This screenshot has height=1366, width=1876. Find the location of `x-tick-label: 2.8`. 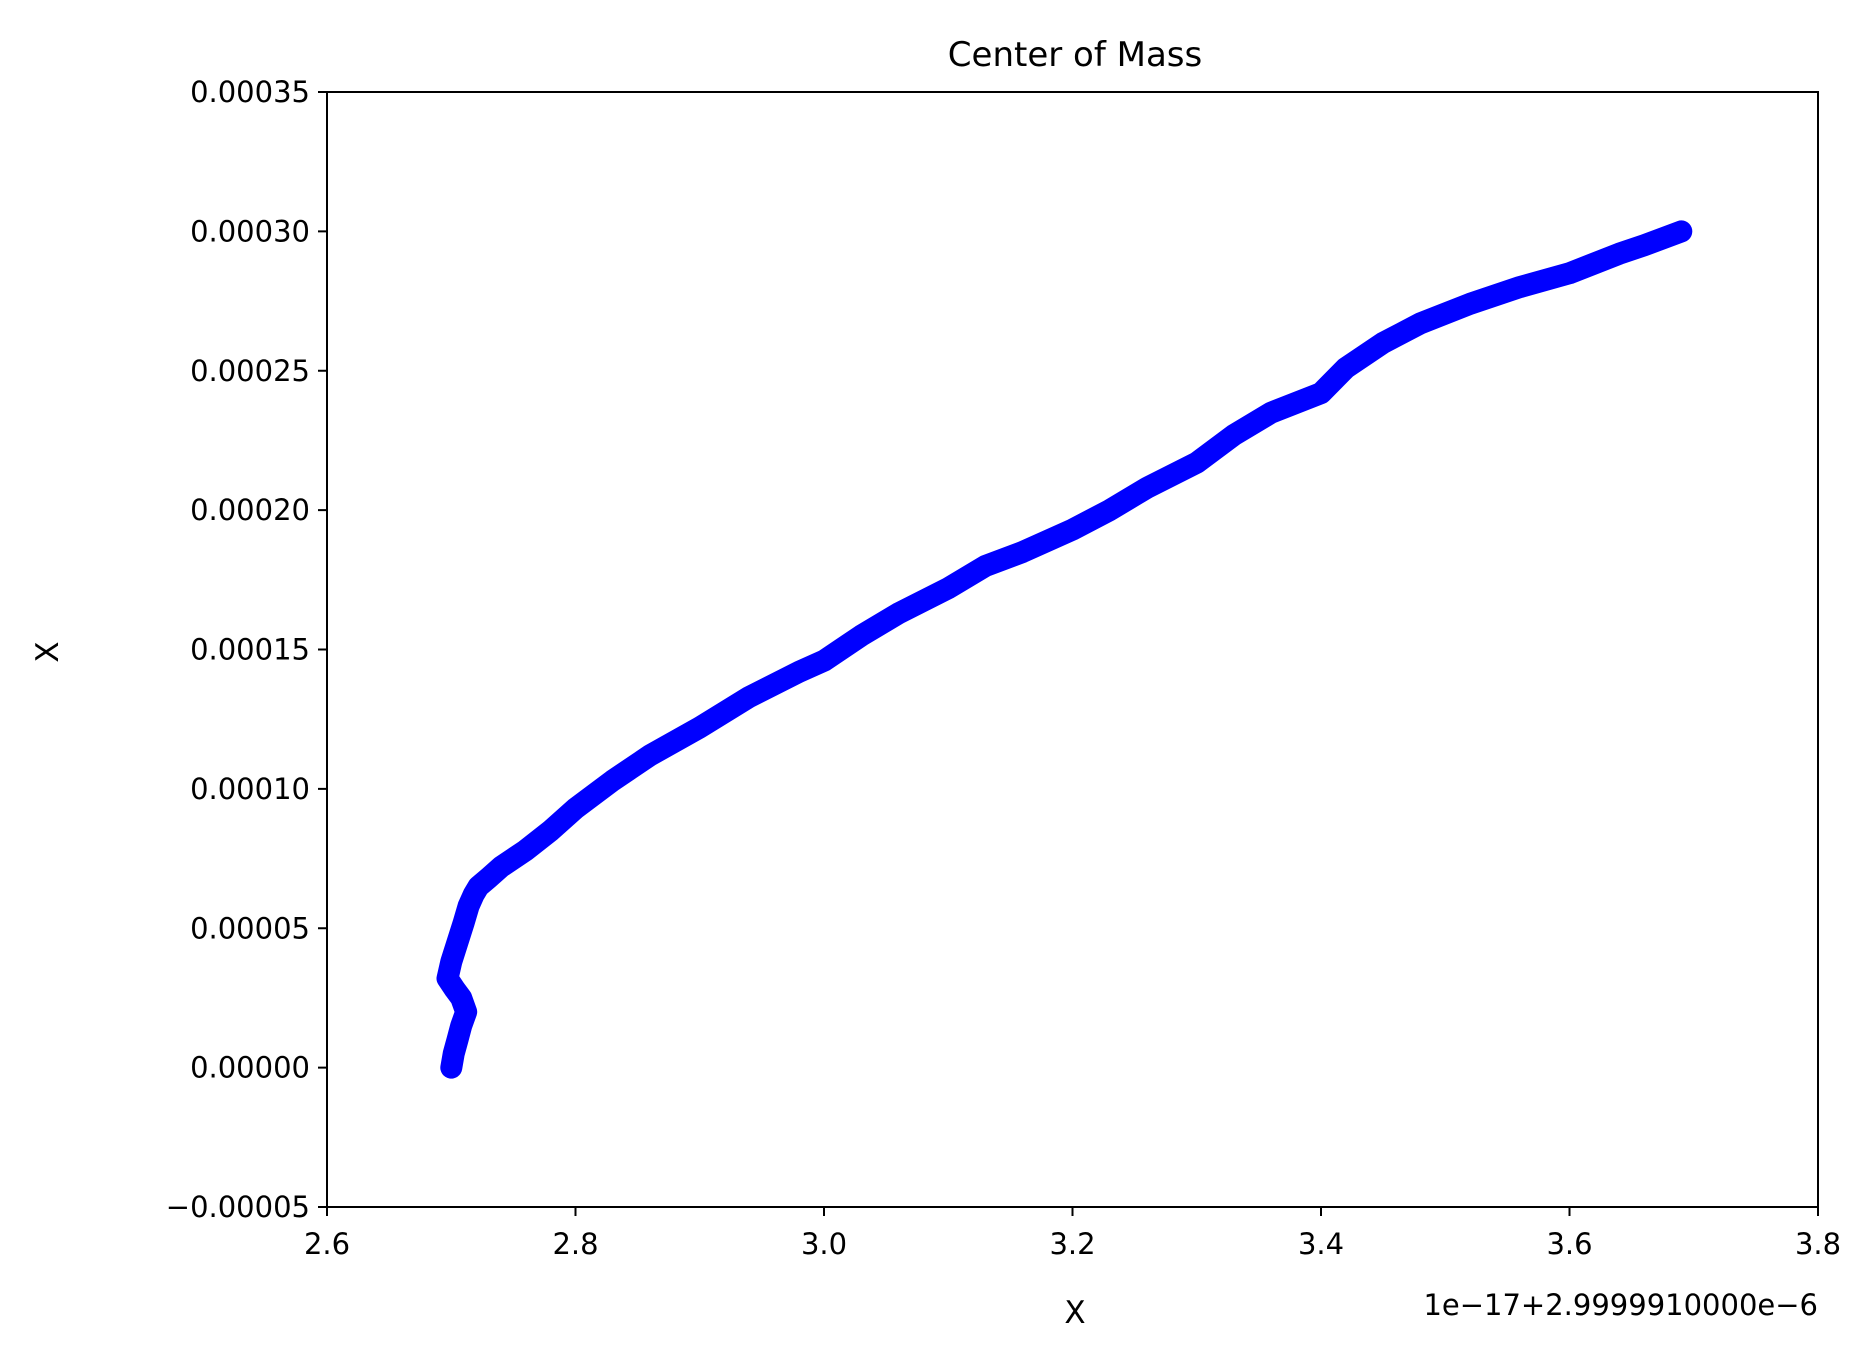

x-tick-label: 2.8 is located at coordinates (575, 1244).